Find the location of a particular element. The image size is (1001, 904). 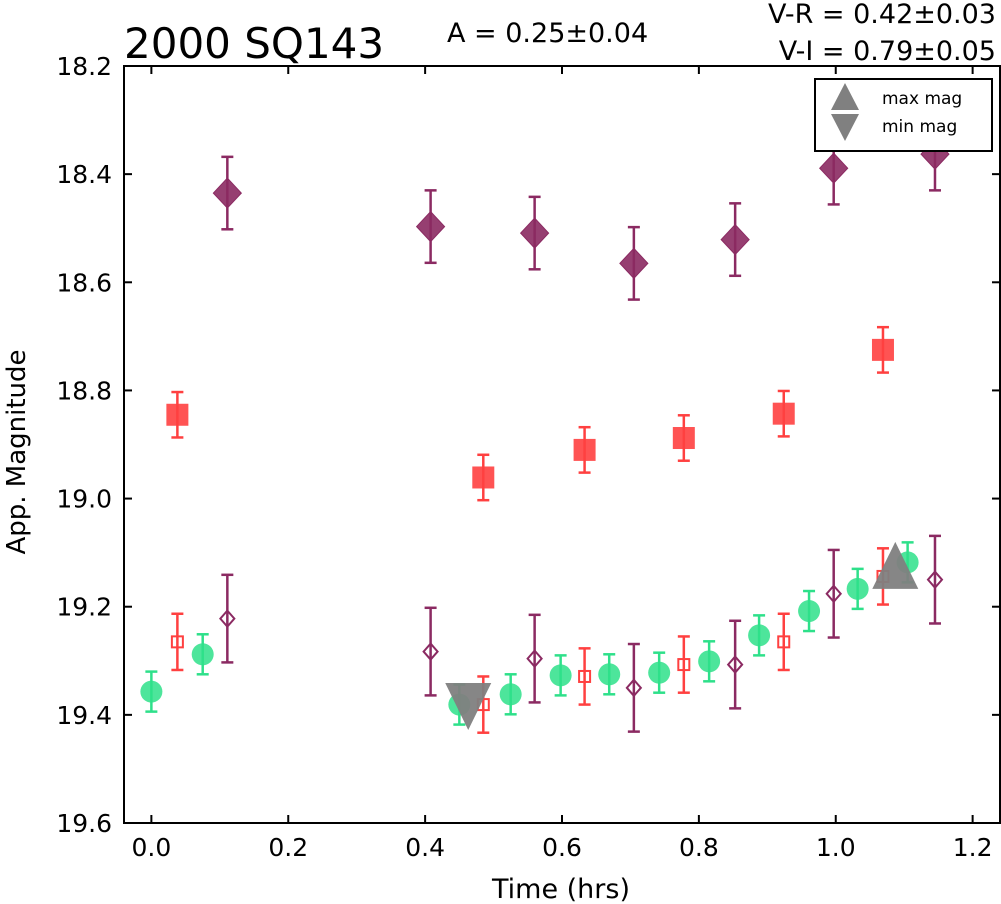

x-tick-label: 0.2 is located at coordinates (288, 847).